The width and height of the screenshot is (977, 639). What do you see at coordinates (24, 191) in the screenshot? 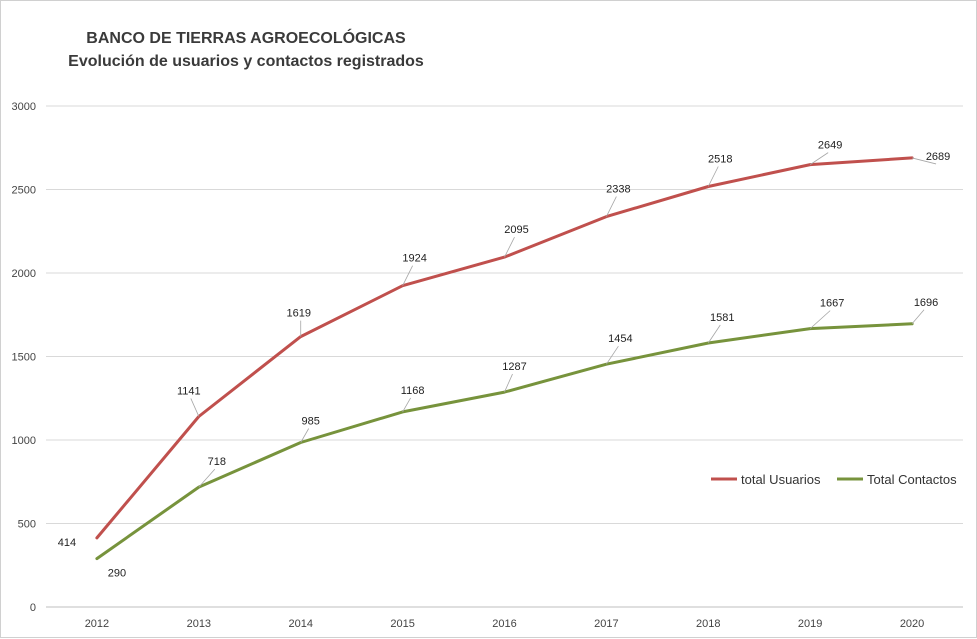
I see `y-tick-label: 2500` at bounding box center [24, 191].